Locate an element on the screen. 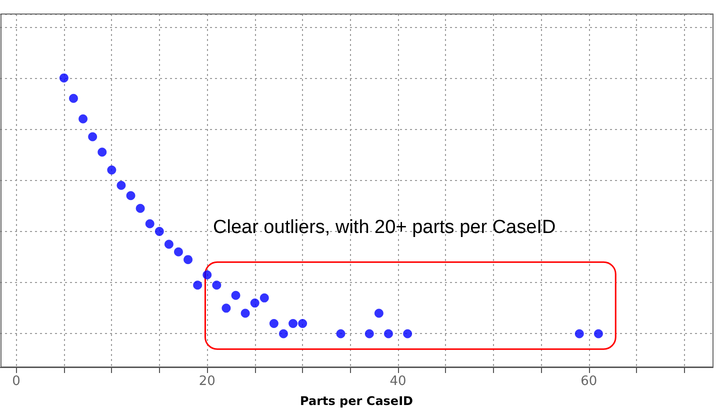 Image resolution: width=720 pixels, height=413 pixels. x-tick-label: 60 is located at coordinates (589, 381).